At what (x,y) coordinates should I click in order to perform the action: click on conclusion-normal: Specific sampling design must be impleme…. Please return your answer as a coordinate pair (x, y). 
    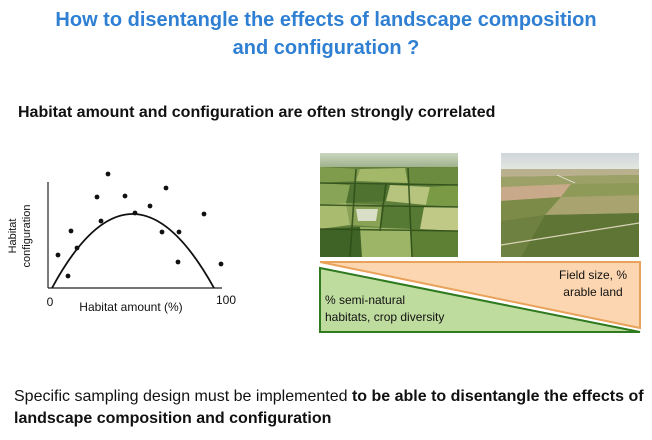
    Looking at the image, I should click on (183, 396).